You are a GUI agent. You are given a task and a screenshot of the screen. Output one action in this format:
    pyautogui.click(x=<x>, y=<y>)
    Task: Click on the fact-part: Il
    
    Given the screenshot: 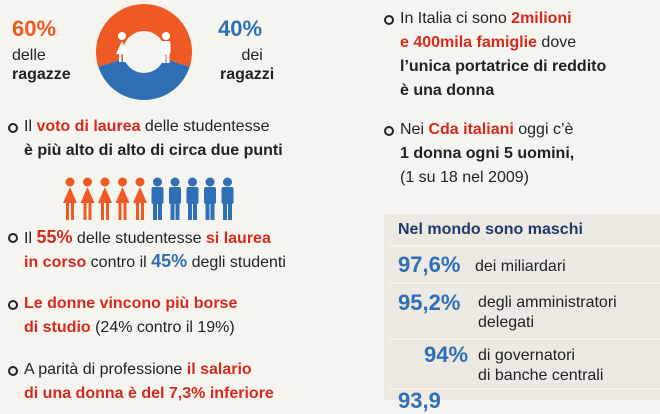 What is the action you would take?
    pyautogui.click(x=30, y=238)
    